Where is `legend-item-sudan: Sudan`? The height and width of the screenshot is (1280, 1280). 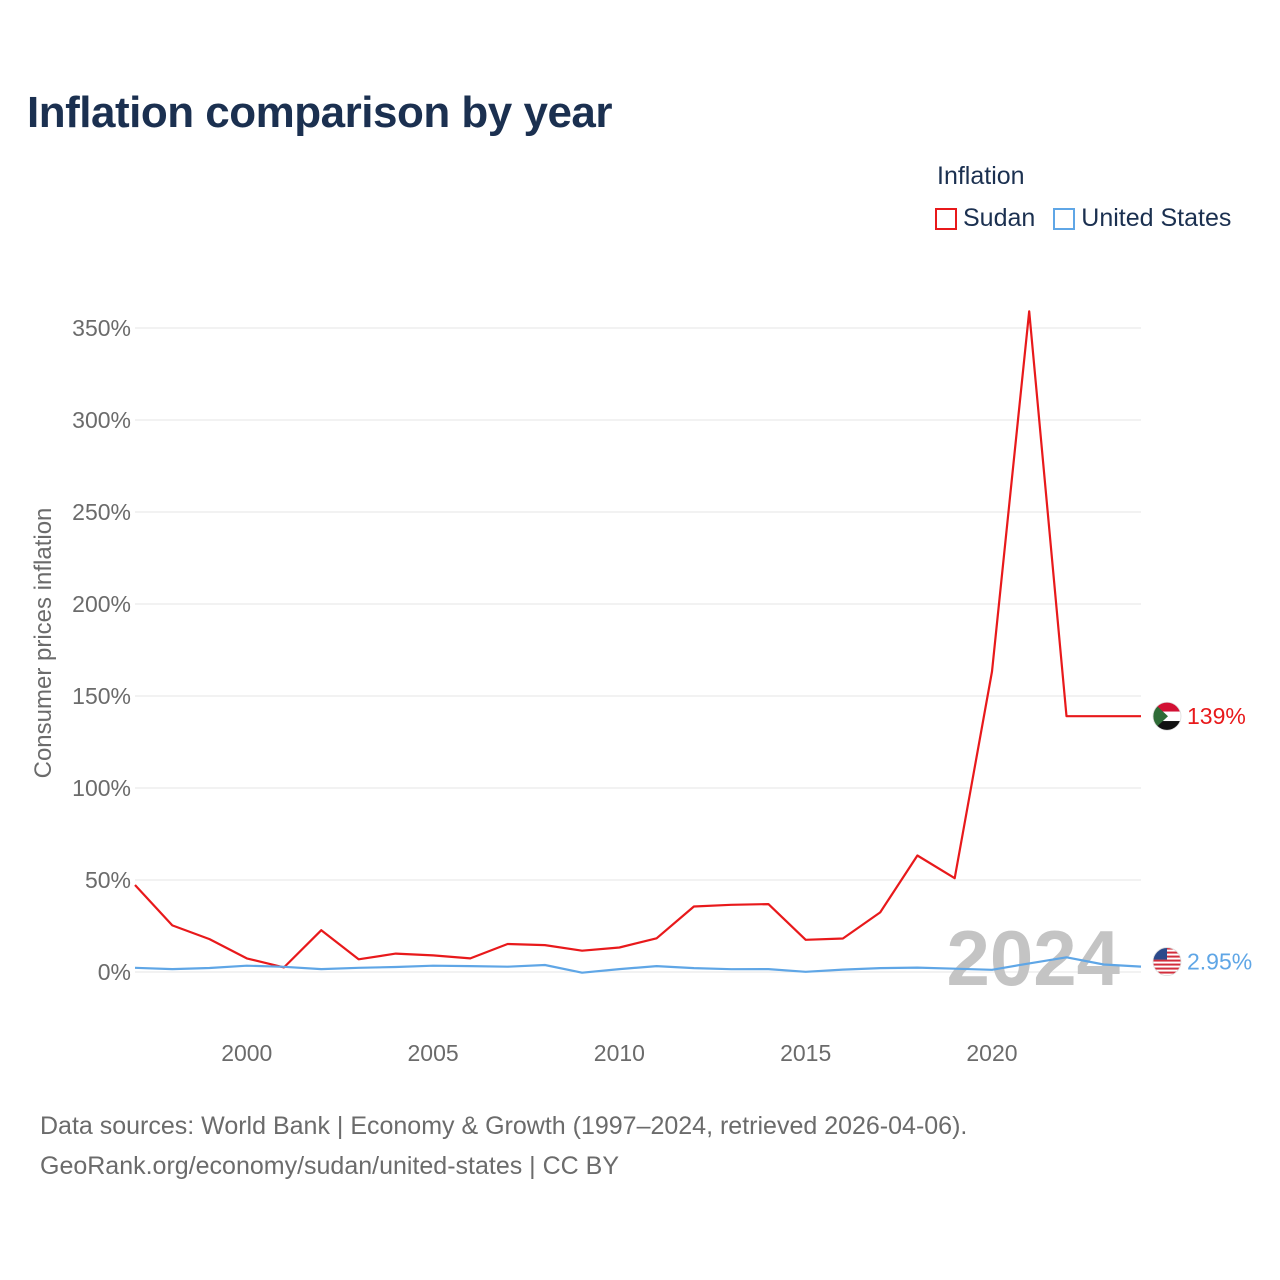 legend-item-sudan: Sudan is located at coordinates (985, 218).